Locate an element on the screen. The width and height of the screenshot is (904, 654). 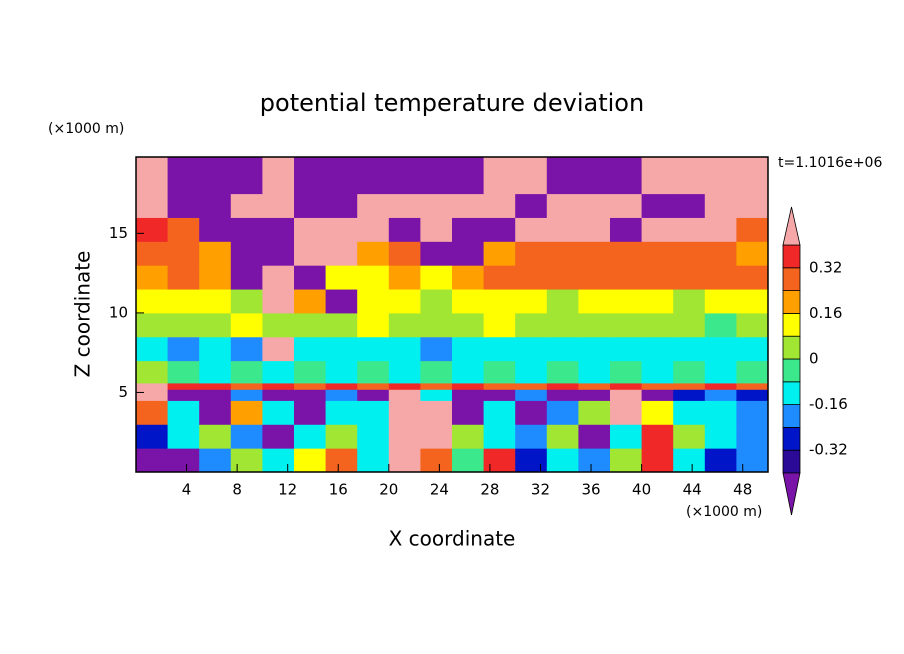
y-tick-label: 15 is located at coordinates (118, 233).